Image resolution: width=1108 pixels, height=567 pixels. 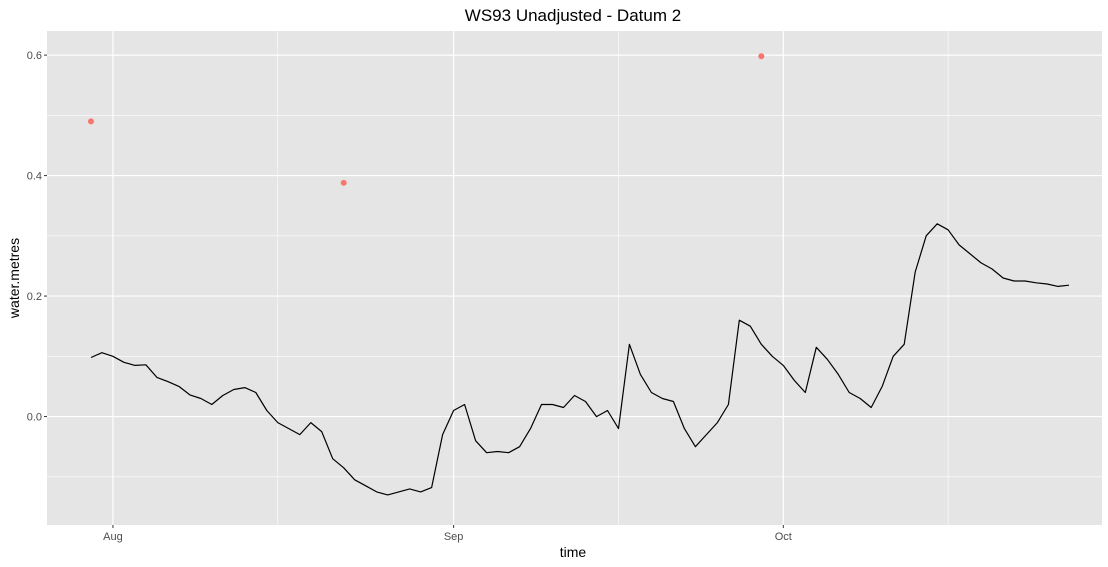 I want to click on y-tick-label: 0.6, so click(x=34, y=56).